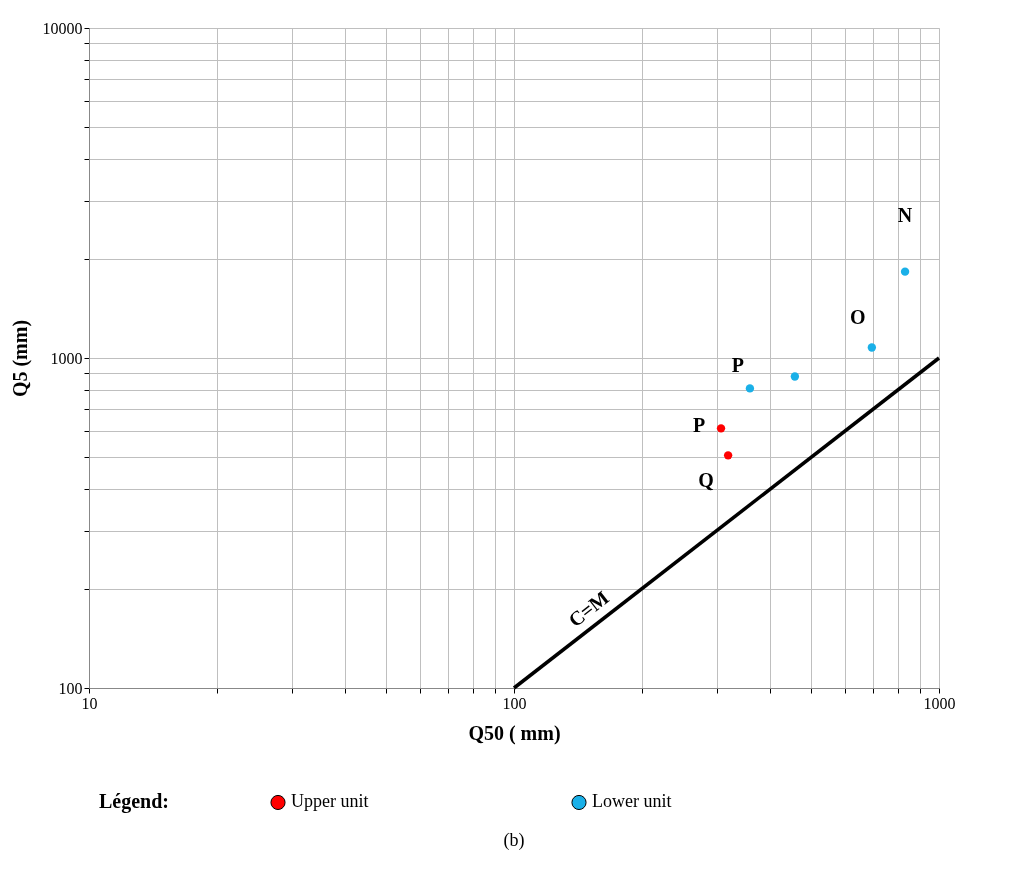 Image resolution: width=1015 pixels, height=874 pixels. Describe the element at coordinates (858, 316) in the screenshot. I see `annotation: O` at that location.